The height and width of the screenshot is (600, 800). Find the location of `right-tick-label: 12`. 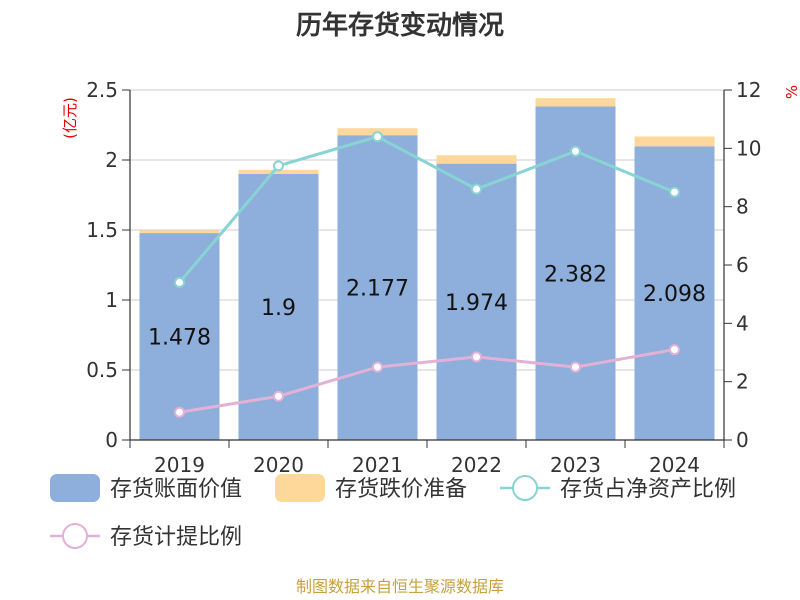

right-tick-label: 12 is located at coordinates (748, 90).